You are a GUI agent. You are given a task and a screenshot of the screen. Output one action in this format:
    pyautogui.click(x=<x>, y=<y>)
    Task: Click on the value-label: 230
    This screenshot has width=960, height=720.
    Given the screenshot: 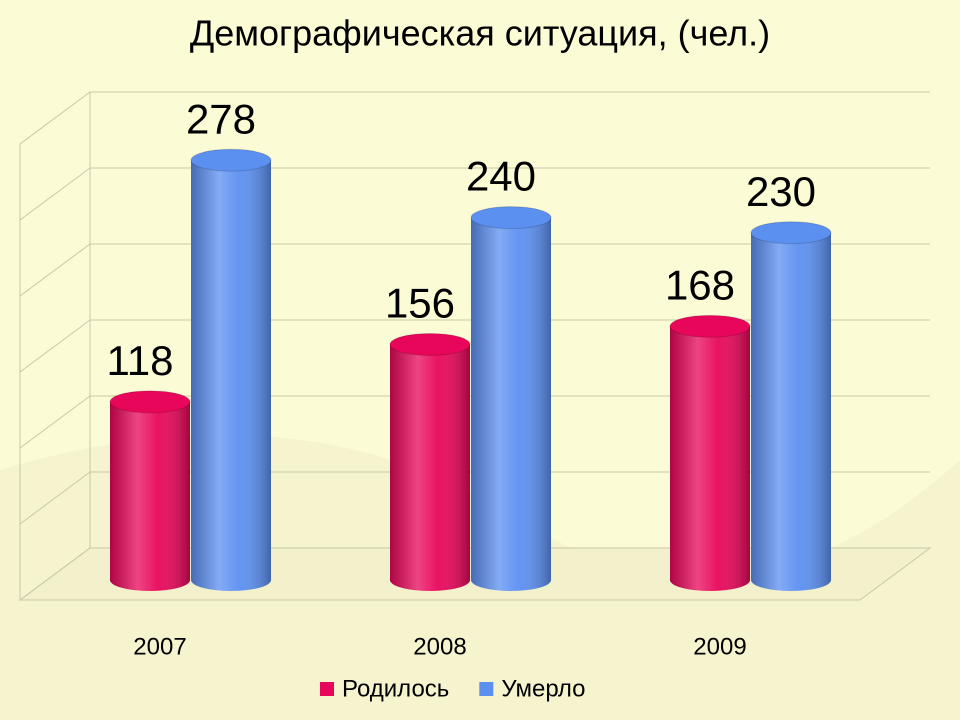 What is the action you would take?
    pyautogui.click(x=781, y=191)
    